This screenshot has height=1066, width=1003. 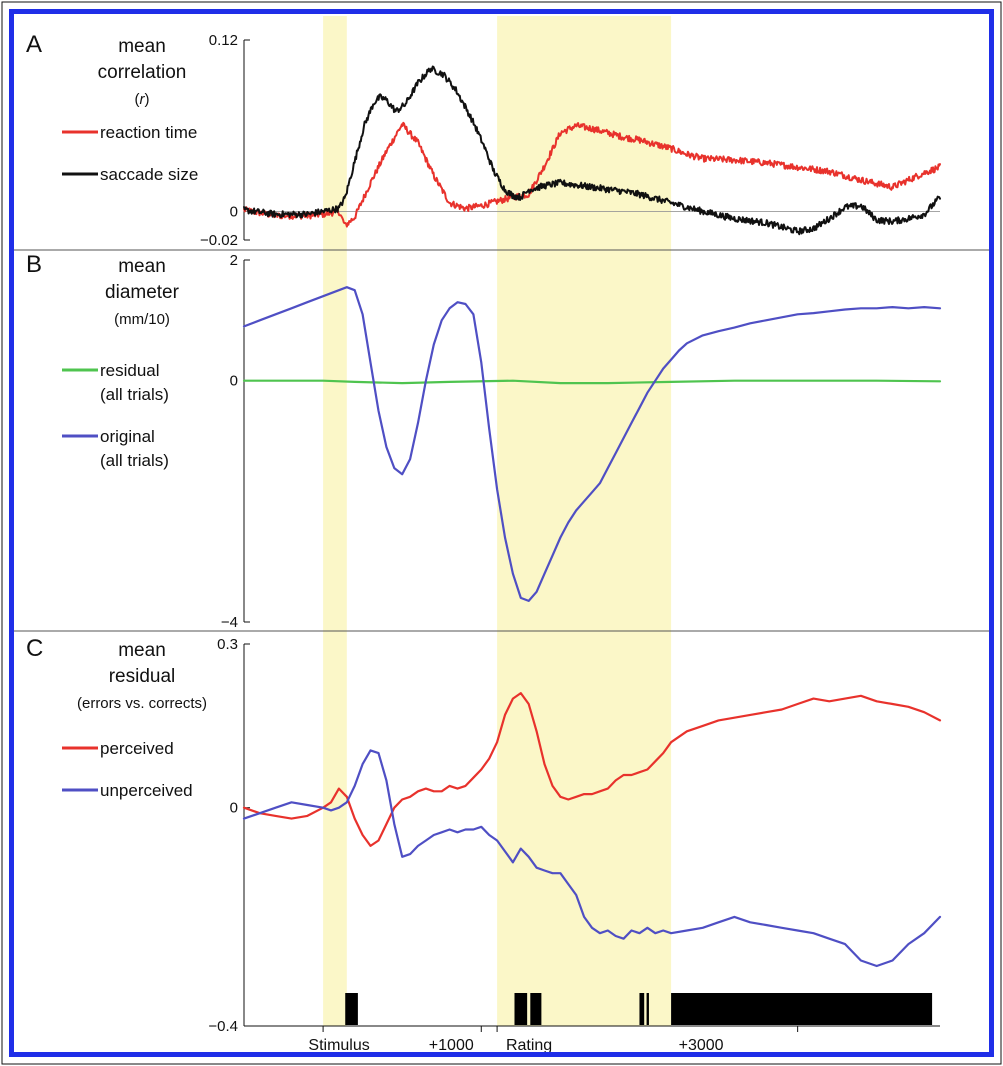 What do you see at coordinates (142, 99) in the screenshot?
I see `y-label-line-2: (r)` at bounding box center [142, 99].